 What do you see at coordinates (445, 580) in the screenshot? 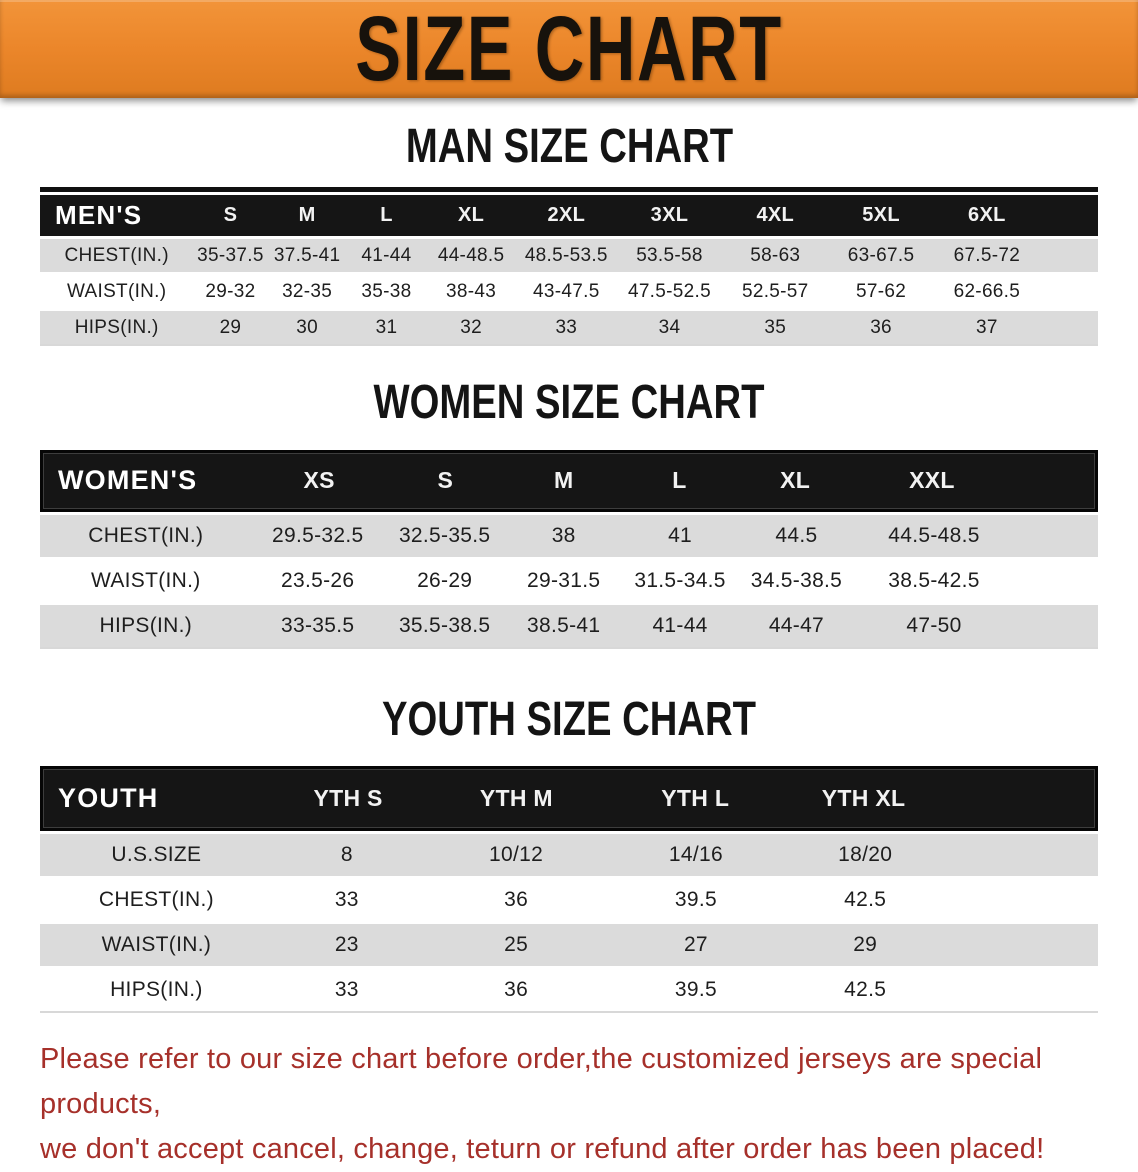
I see `size-value: 26-29` at bounding box center [445, 580].